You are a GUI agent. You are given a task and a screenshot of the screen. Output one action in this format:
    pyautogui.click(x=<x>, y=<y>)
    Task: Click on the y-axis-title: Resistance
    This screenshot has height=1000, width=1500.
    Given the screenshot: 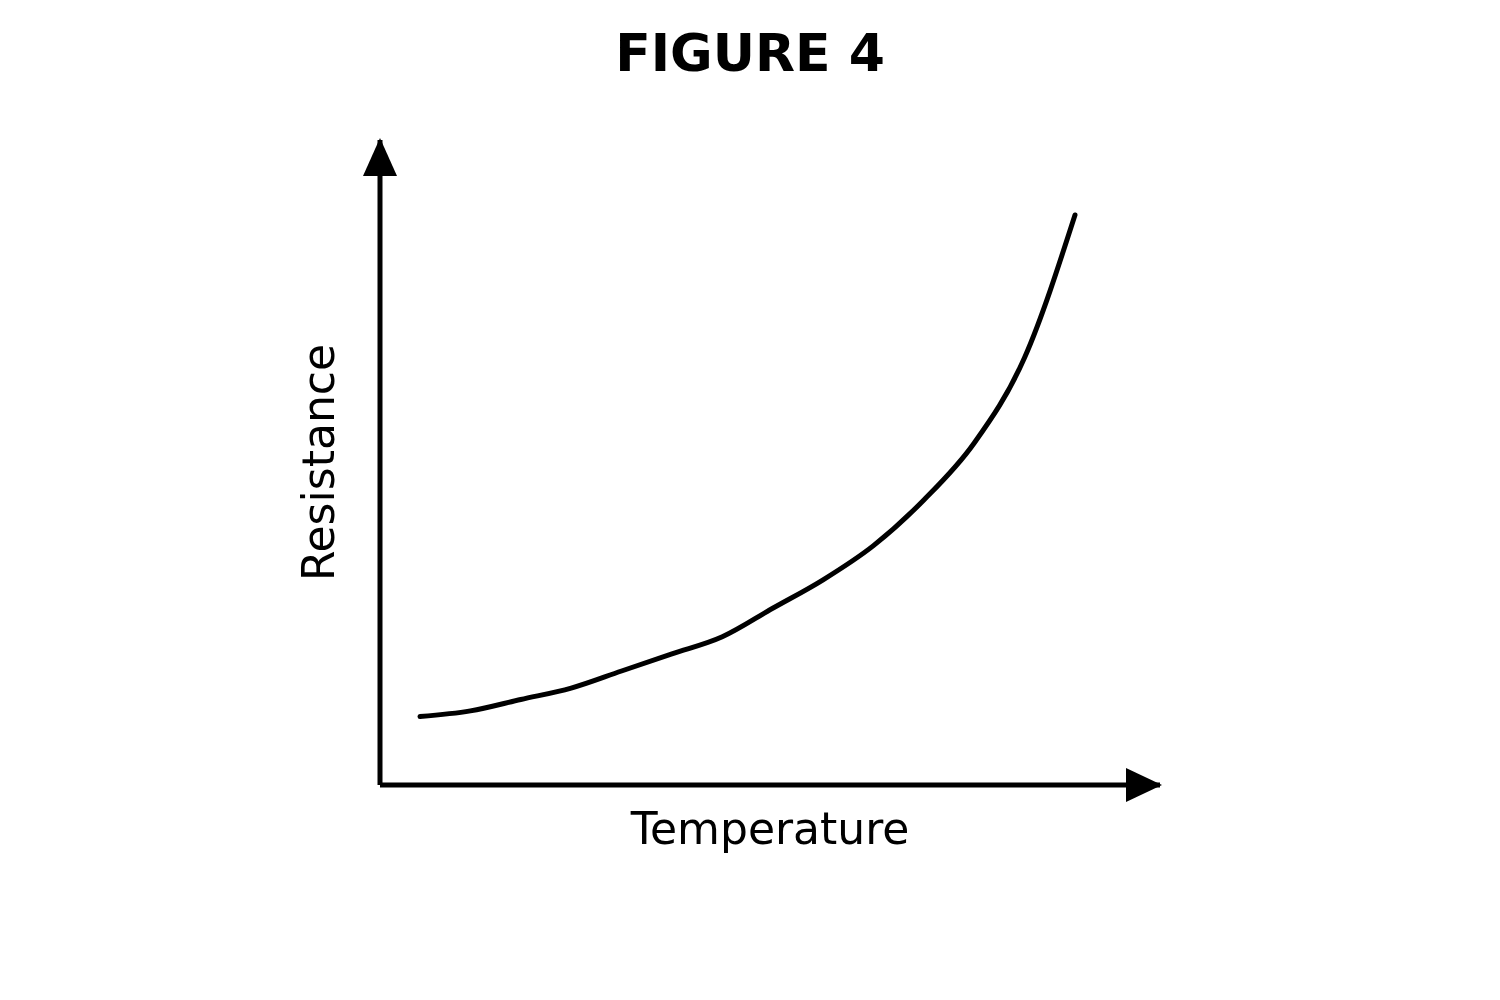 What is the action you would take?
    pyautogui.click(x=318, y=462)
    